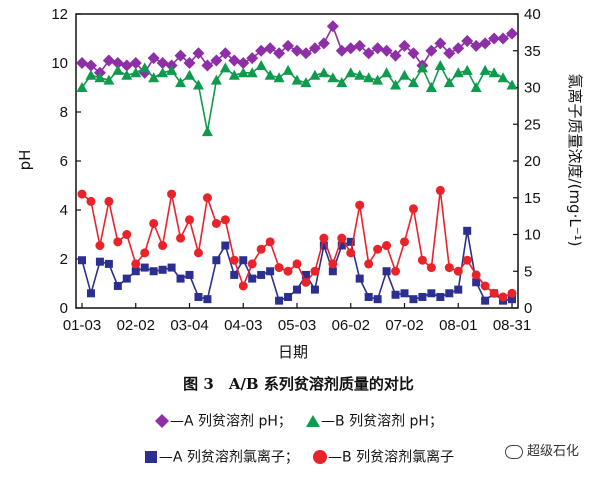 This screenshot has width=597, height=477. I want to click on x-axis-label: 日期, so click(293, 352).